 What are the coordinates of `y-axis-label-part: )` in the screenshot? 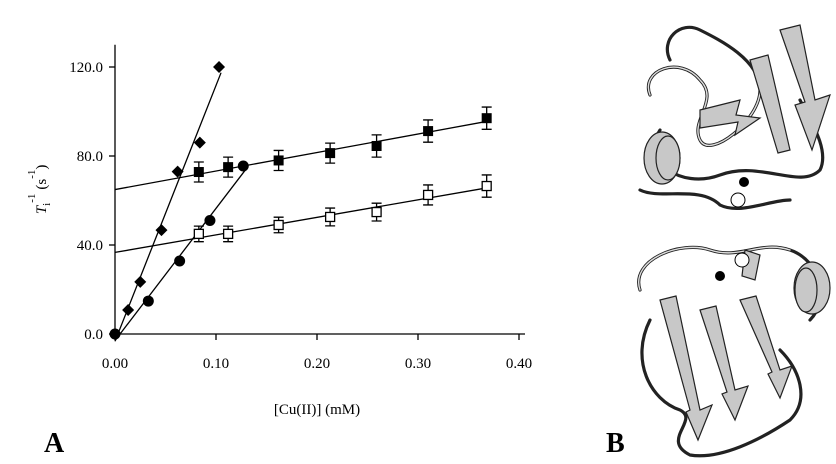 It's located at (42, 167).